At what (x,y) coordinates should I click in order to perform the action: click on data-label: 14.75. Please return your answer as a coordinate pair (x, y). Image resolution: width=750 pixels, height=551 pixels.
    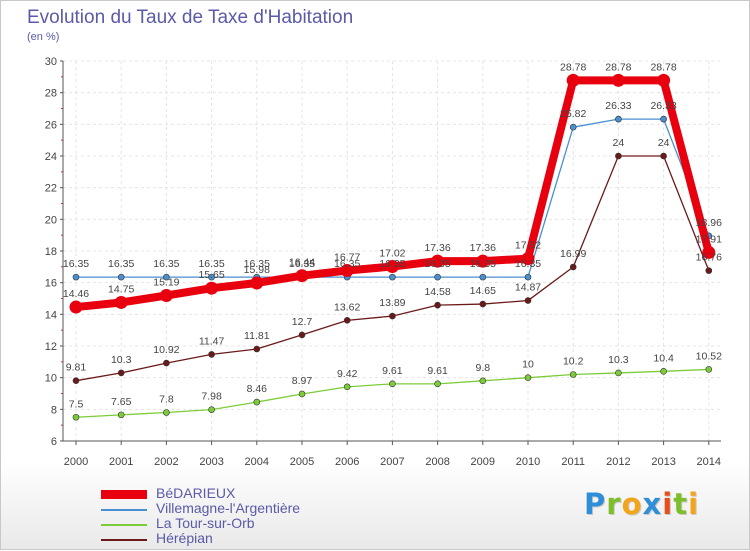
    Looking at the image, I should click on (121, 289).